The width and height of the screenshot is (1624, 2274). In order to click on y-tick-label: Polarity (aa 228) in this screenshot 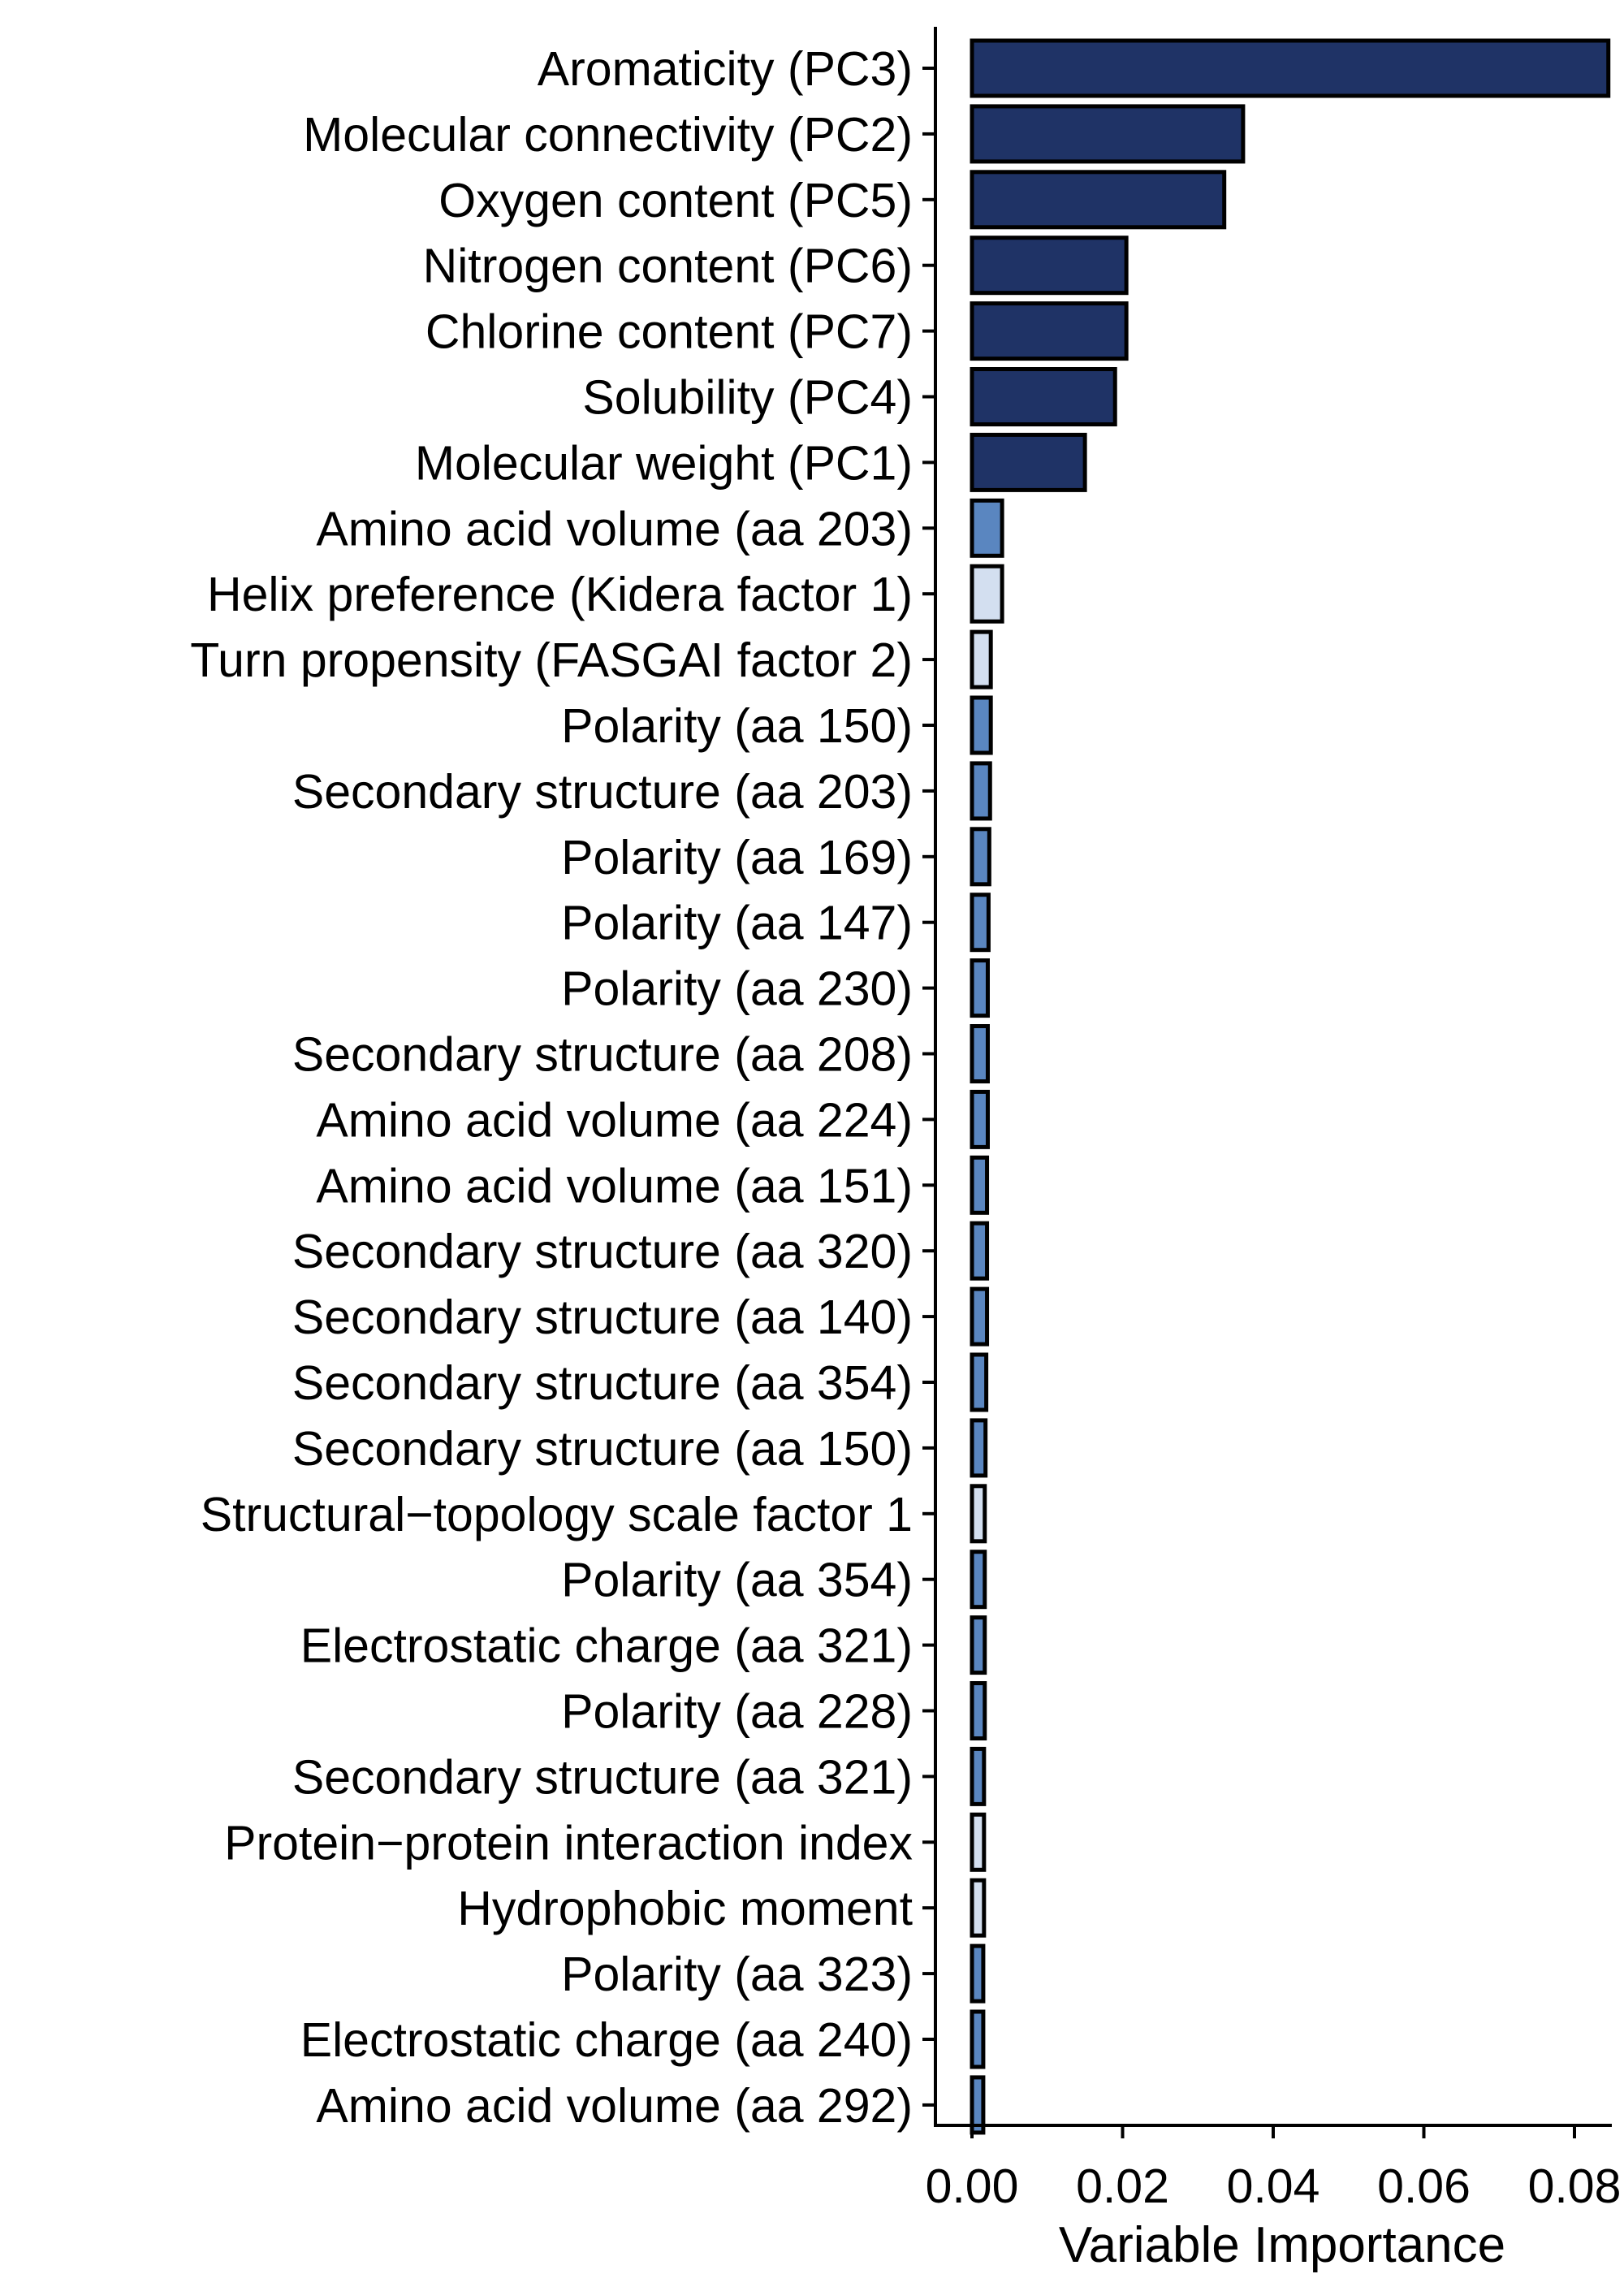, I will do `click(737, 1712)`.